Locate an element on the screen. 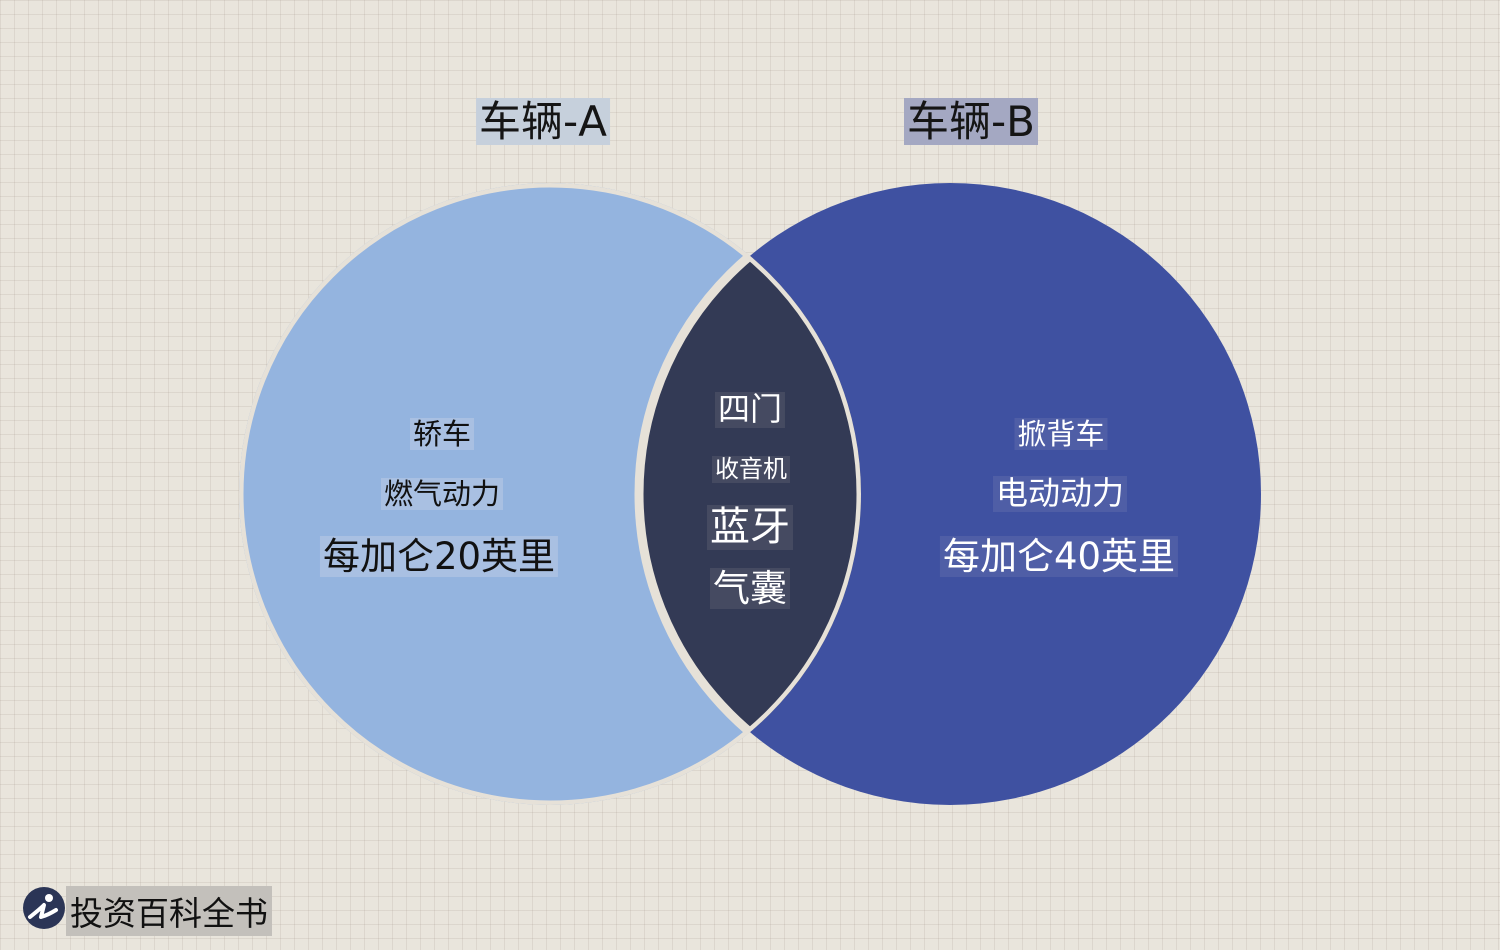 Image resolution: width=1500 pixels, height=950 pixels. shared-item-airbags: 气囊 is located at coordinates (750, 588).